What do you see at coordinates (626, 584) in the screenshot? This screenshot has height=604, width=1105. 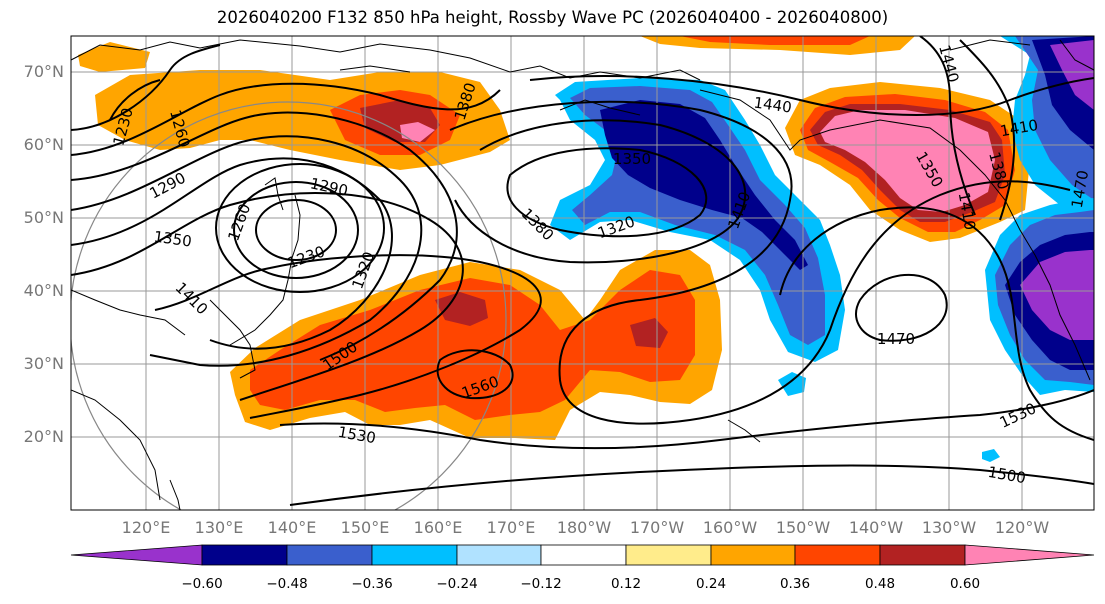 I see `colorbar-tick: 0.12` at bounding box center [626, 584].